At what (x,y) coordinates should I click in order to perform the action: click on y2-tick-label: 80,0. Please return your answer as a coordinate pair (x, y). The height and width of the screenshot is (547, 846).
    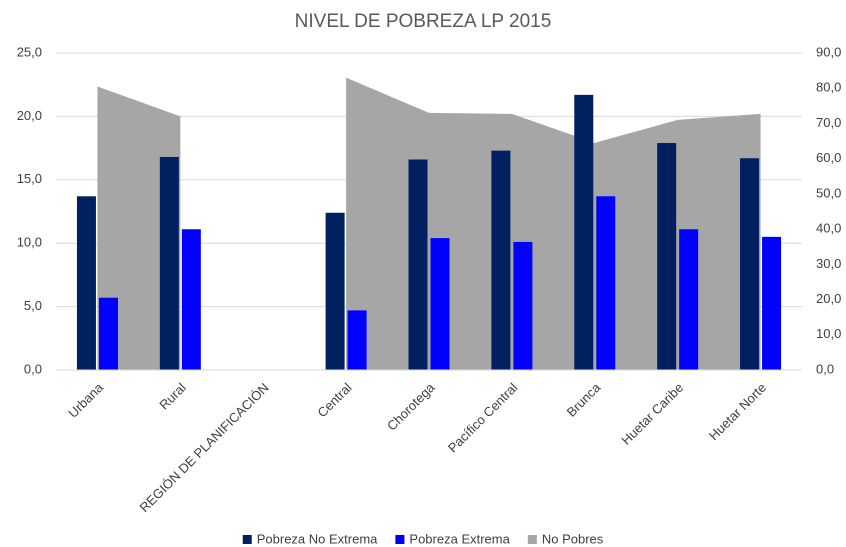
    Looking at the image, I should click on (828, 87).